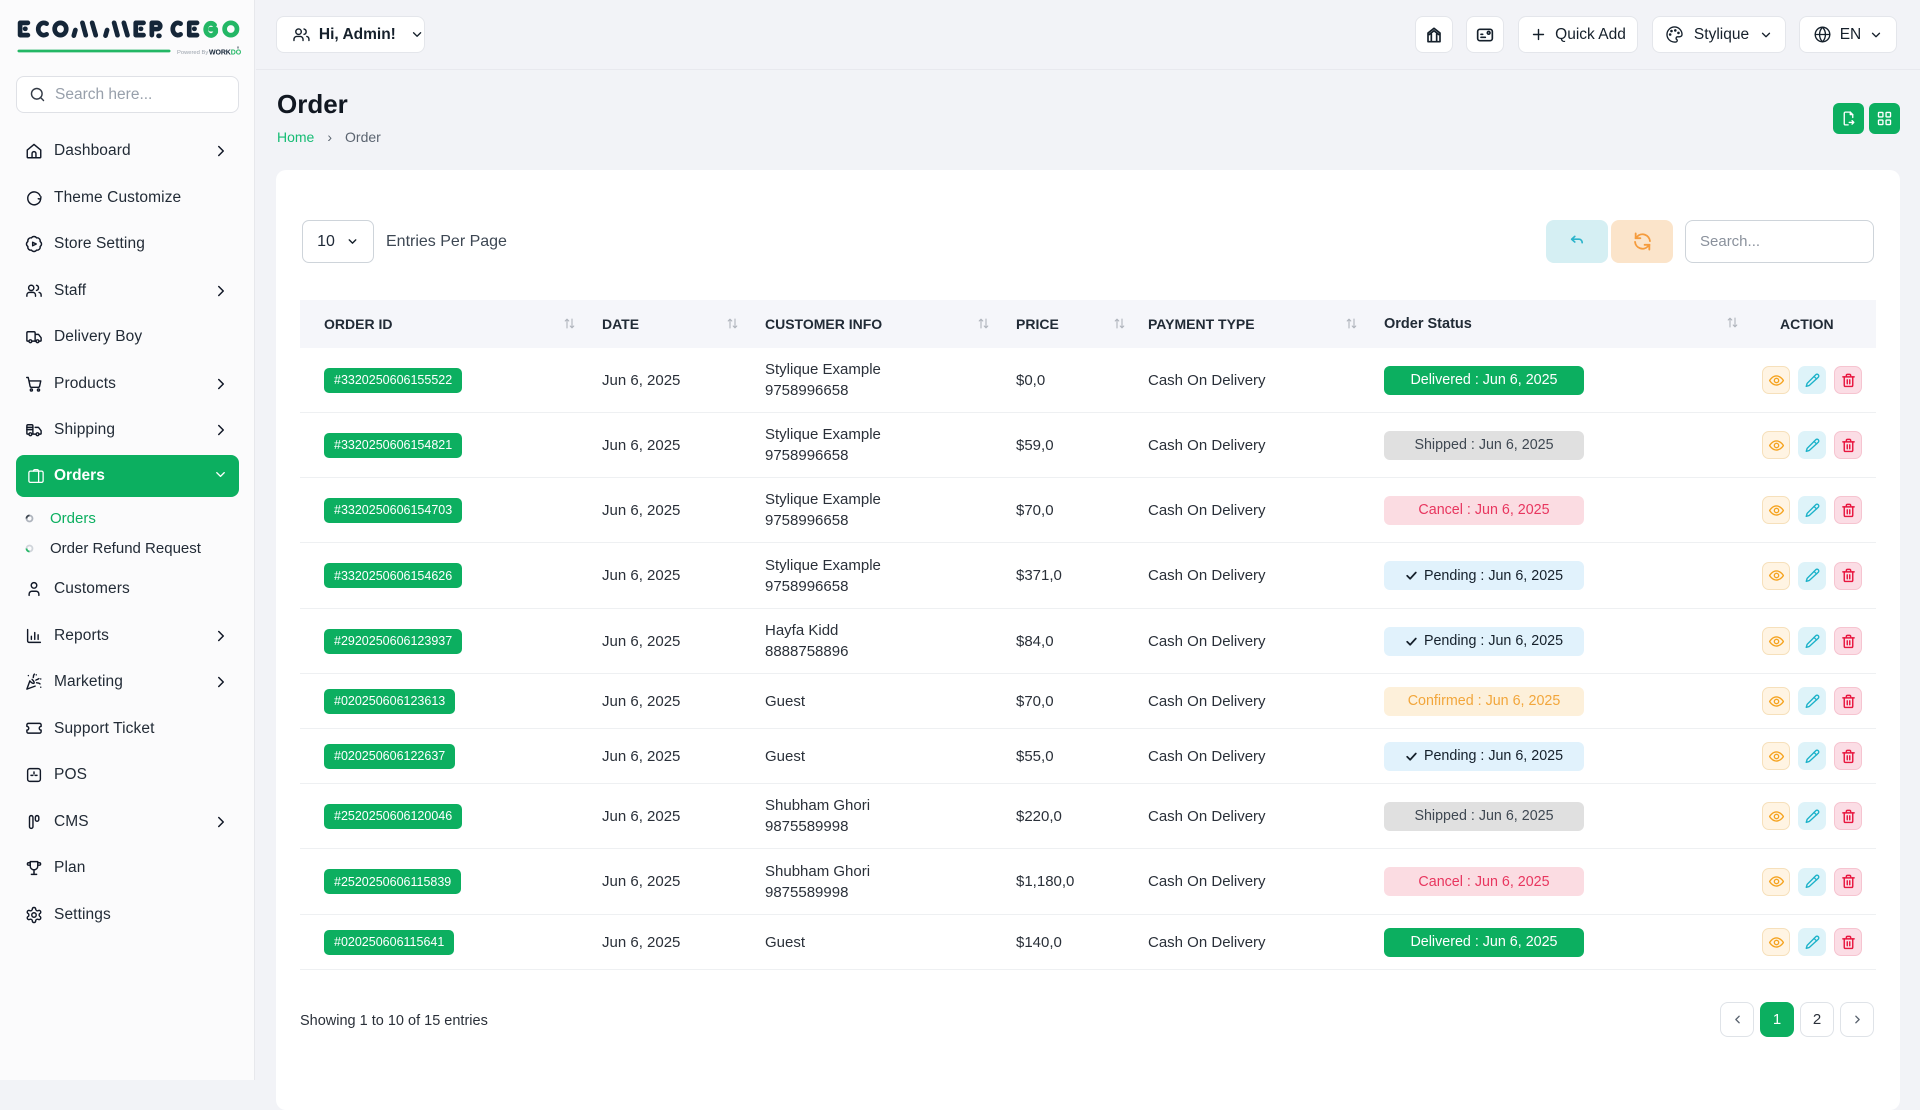 The image size is (1920, 1110). I want to click on svg-text: WORKDO, so click(225, 53).